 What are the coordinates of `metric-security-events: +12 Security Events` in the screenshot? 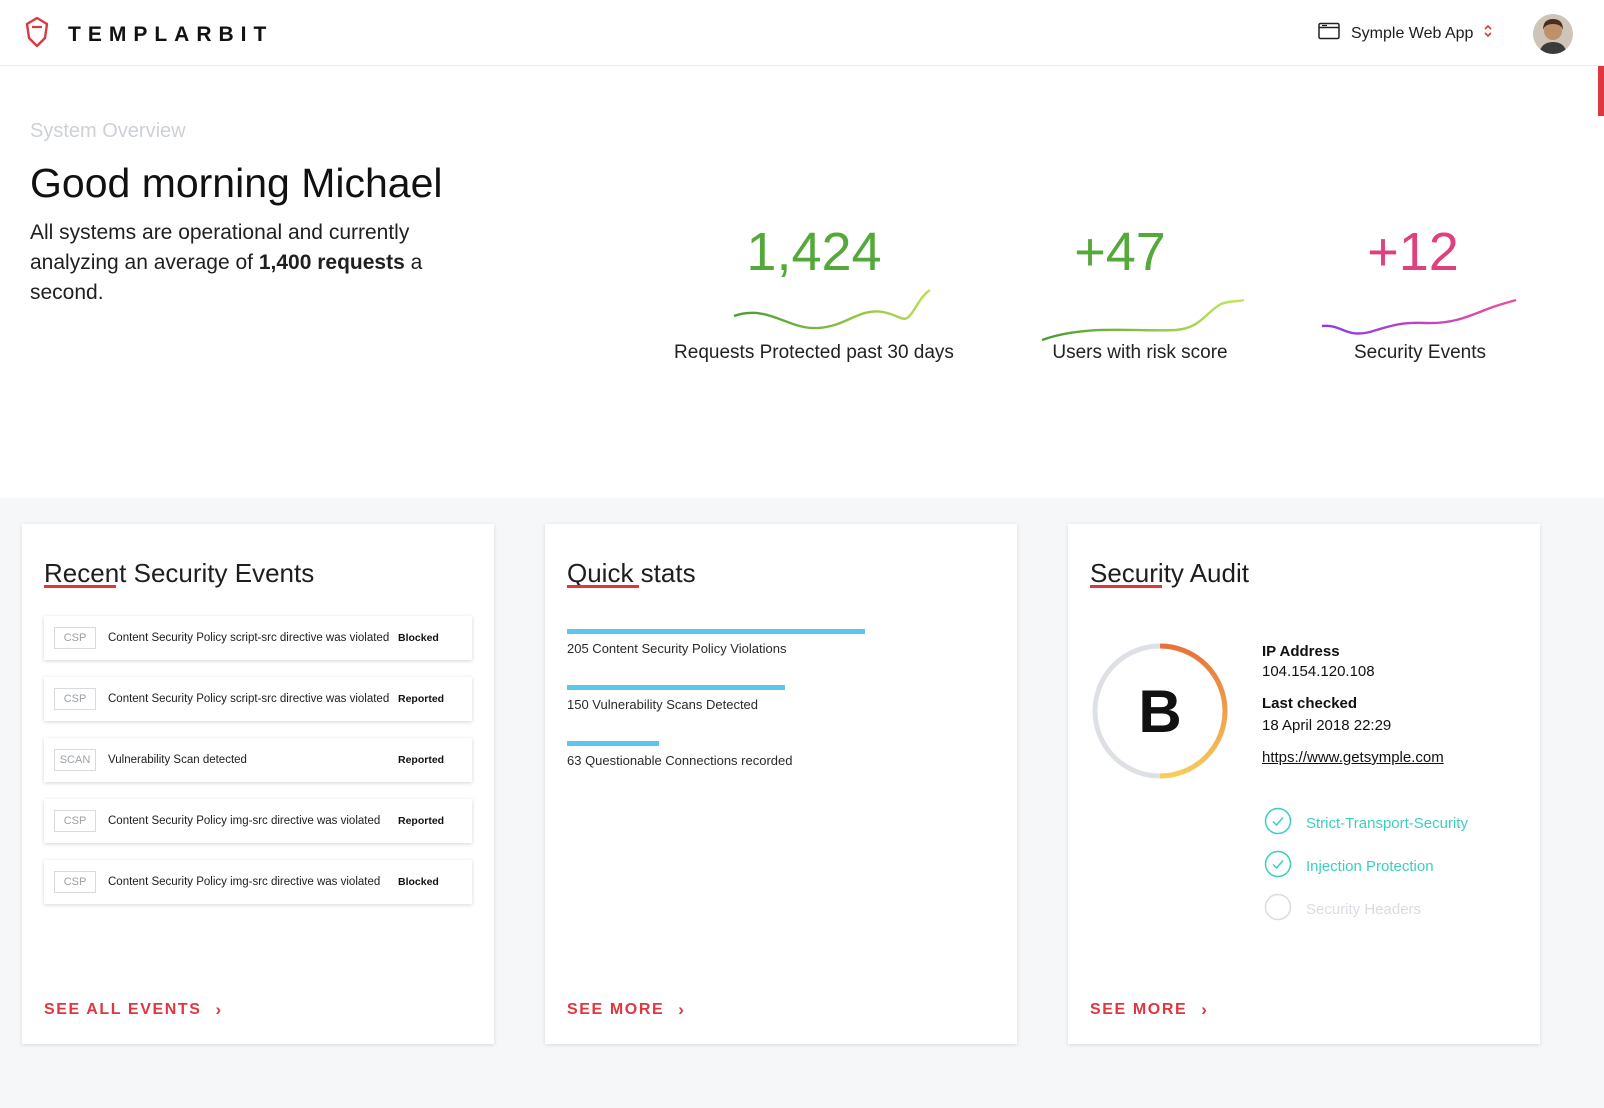 It's located at (1420, 293).